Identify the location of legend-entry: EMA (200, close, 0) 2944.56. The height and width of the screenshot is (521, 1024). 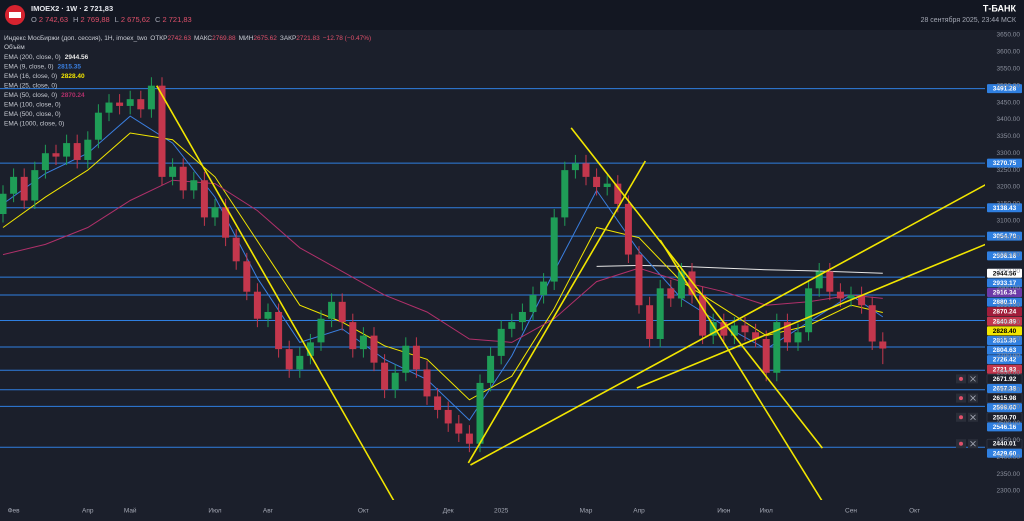
(46, 57).